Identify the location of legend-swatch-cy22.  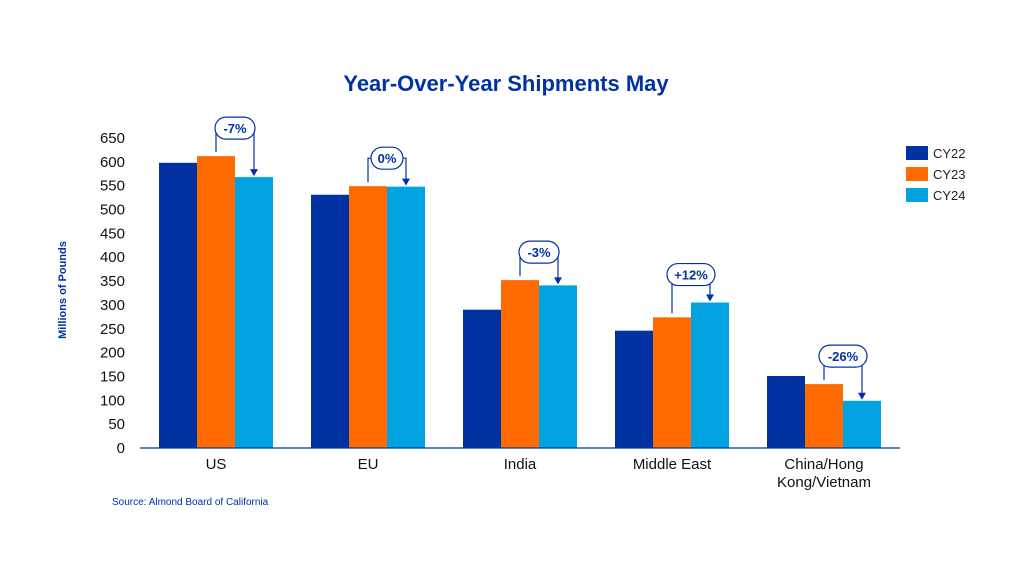
(917, 153).